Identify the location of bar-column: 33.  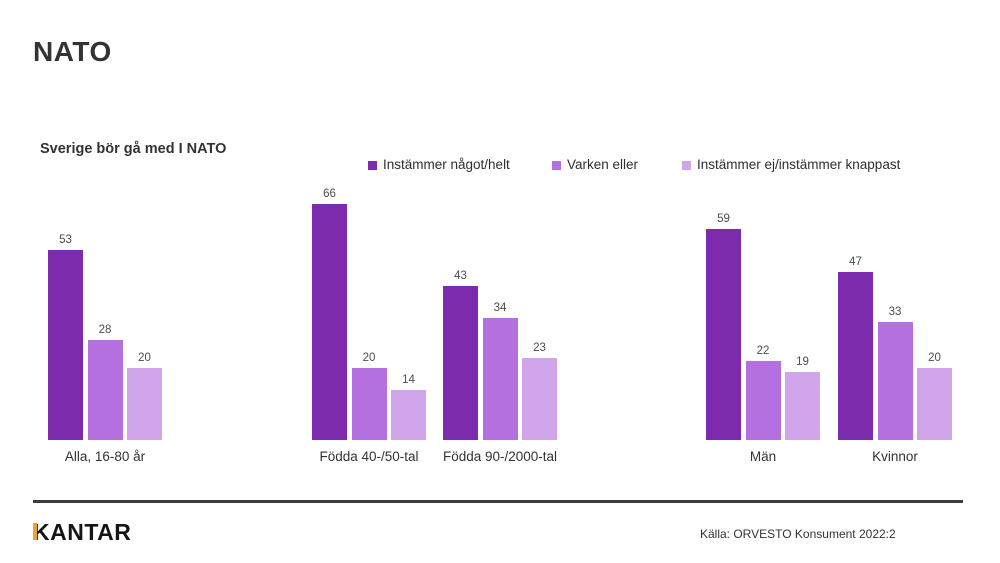
(895, 372).